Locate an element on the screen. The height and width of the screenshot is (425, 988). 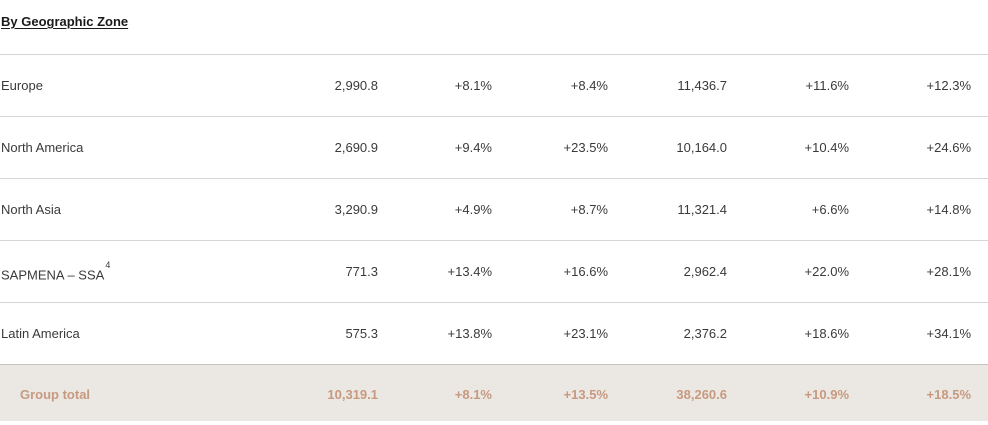
total-value-cell: +13.5% is located at coordinates (585, 394).